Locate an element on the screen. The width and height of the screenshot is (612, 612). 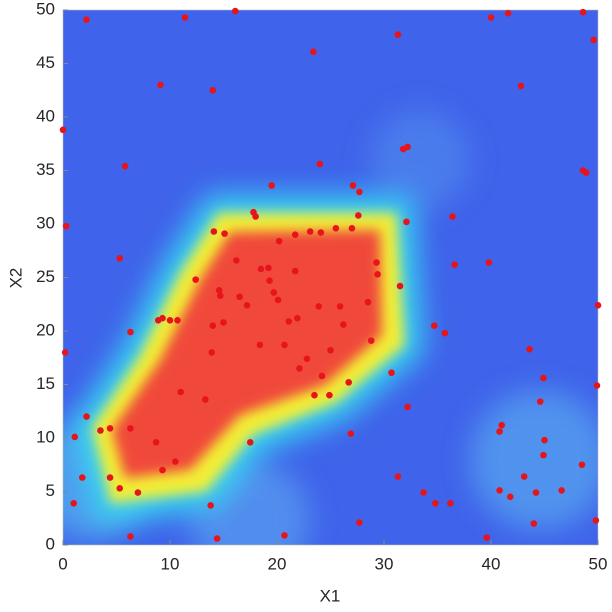
y-tick-label: 40 is located at coordinates (45, 115).